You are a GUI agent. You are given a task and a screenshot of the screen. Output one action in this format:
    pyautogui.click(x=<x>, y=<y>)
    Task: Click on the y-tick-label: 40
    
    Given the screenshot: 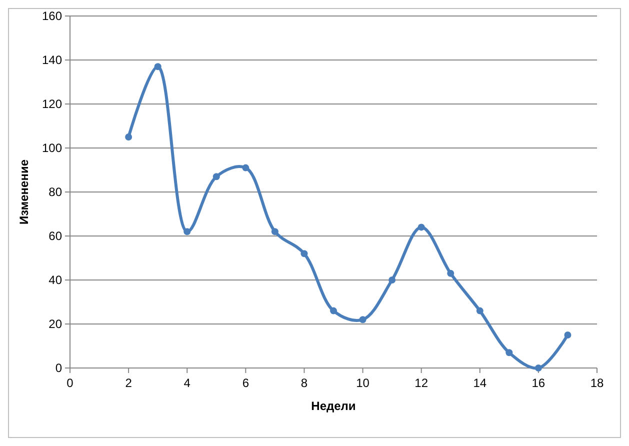 What is the action you would take?
    pyautogui.click(x=55, y=280)
    